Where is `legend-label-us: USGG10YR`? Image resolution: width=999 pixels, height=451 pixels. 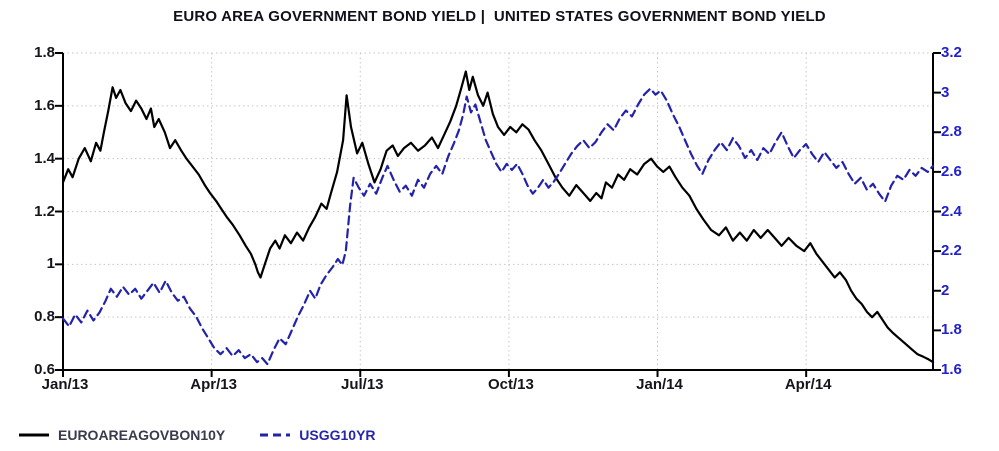
legend-label-us: USGG10YR is located at coordinates (337, 435).